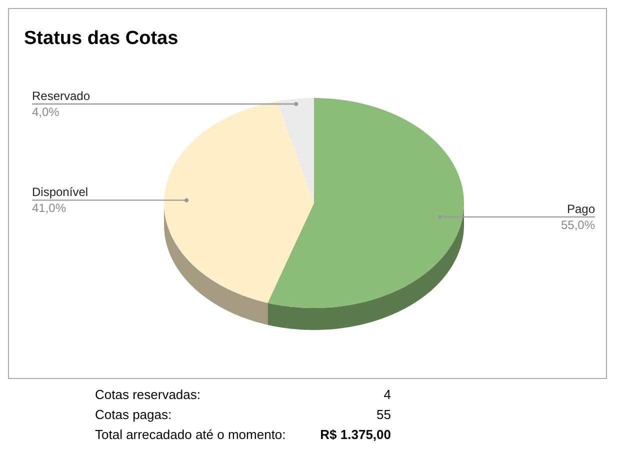 The width and height of the screenshot is (617, 455). What do you see at coordinates (61, 96) in the screenshot?
I see `slice-label: Reservado` at bounding box center [61, 96].